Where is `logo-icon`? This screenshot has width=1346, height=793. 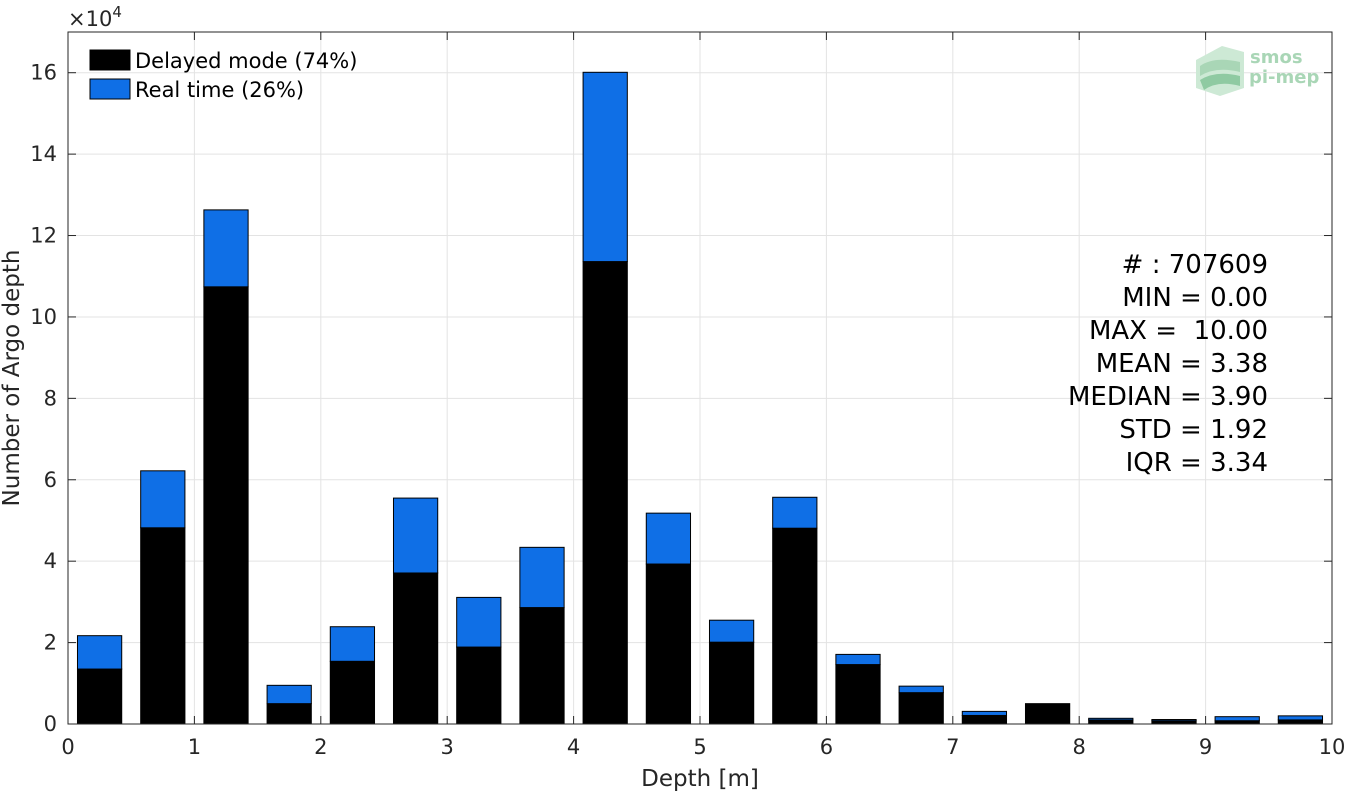 logo-icon is located at coordinates (1220, 71).